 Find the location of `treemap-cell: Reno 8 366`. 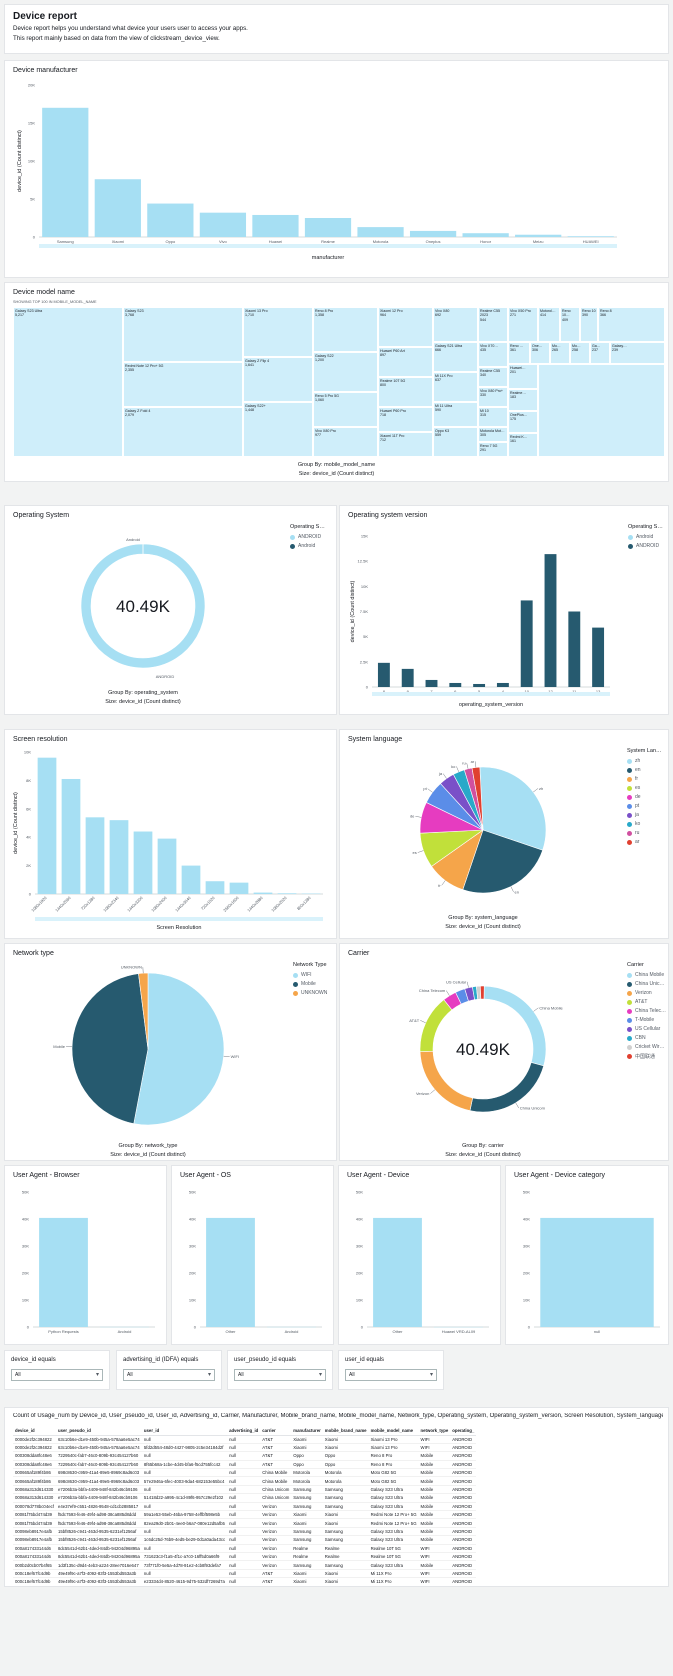

treemap-cell: Reno 8 366 is located at coordinates (631, 324).